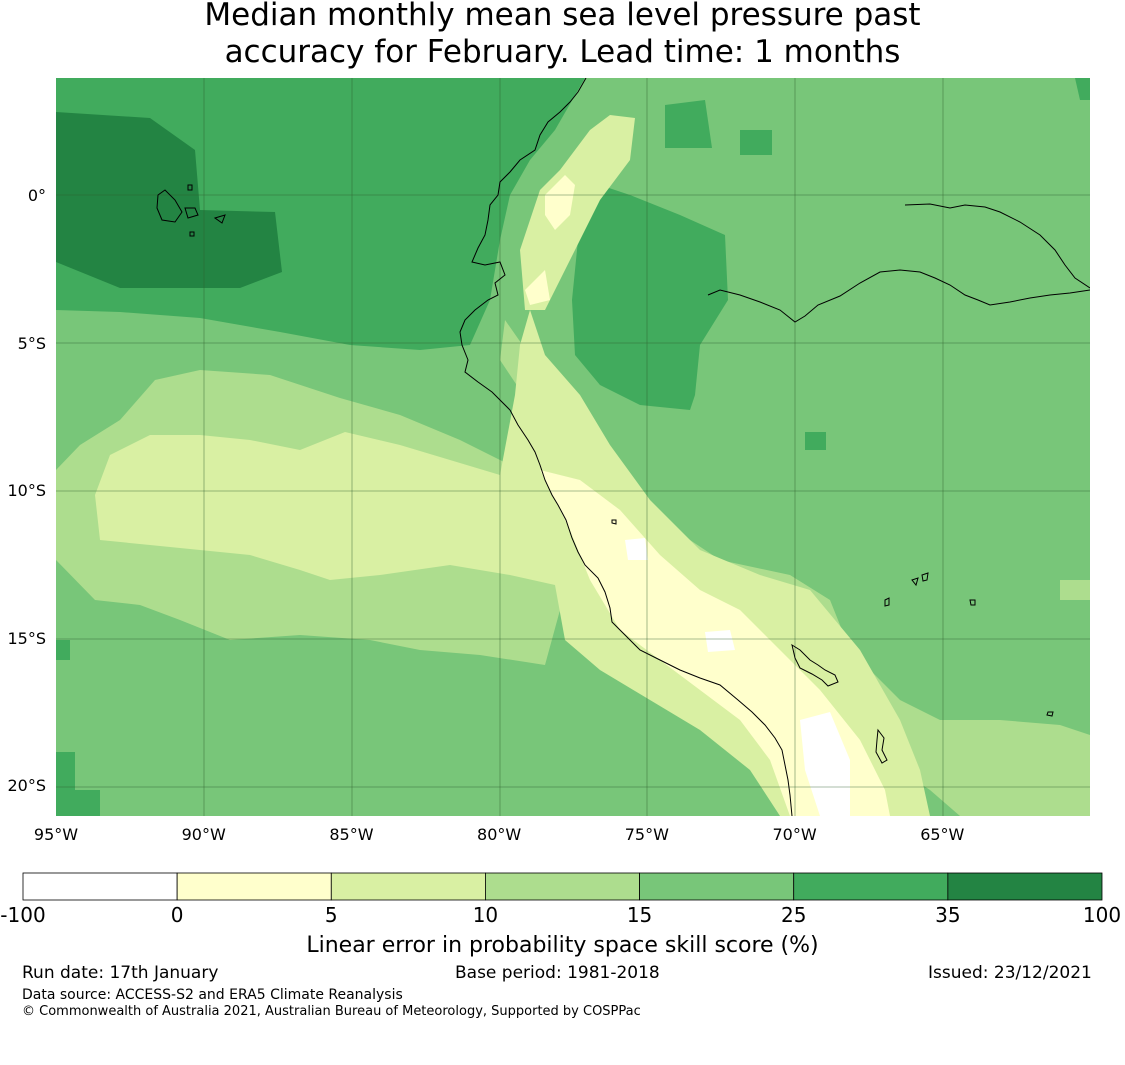 This screenshot has height=1065, width=1125. I want to click on lat-label: 5°S, so click(31, 343).